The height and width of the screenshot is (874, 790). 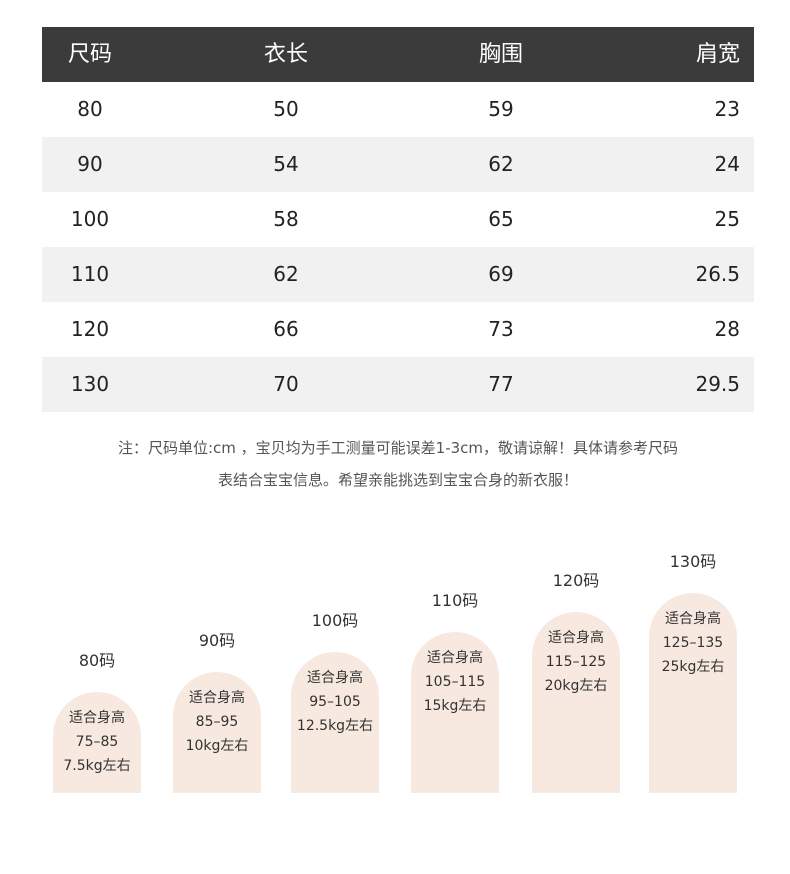 I want to click on size-label: 80码, so click(x=97, y=660).